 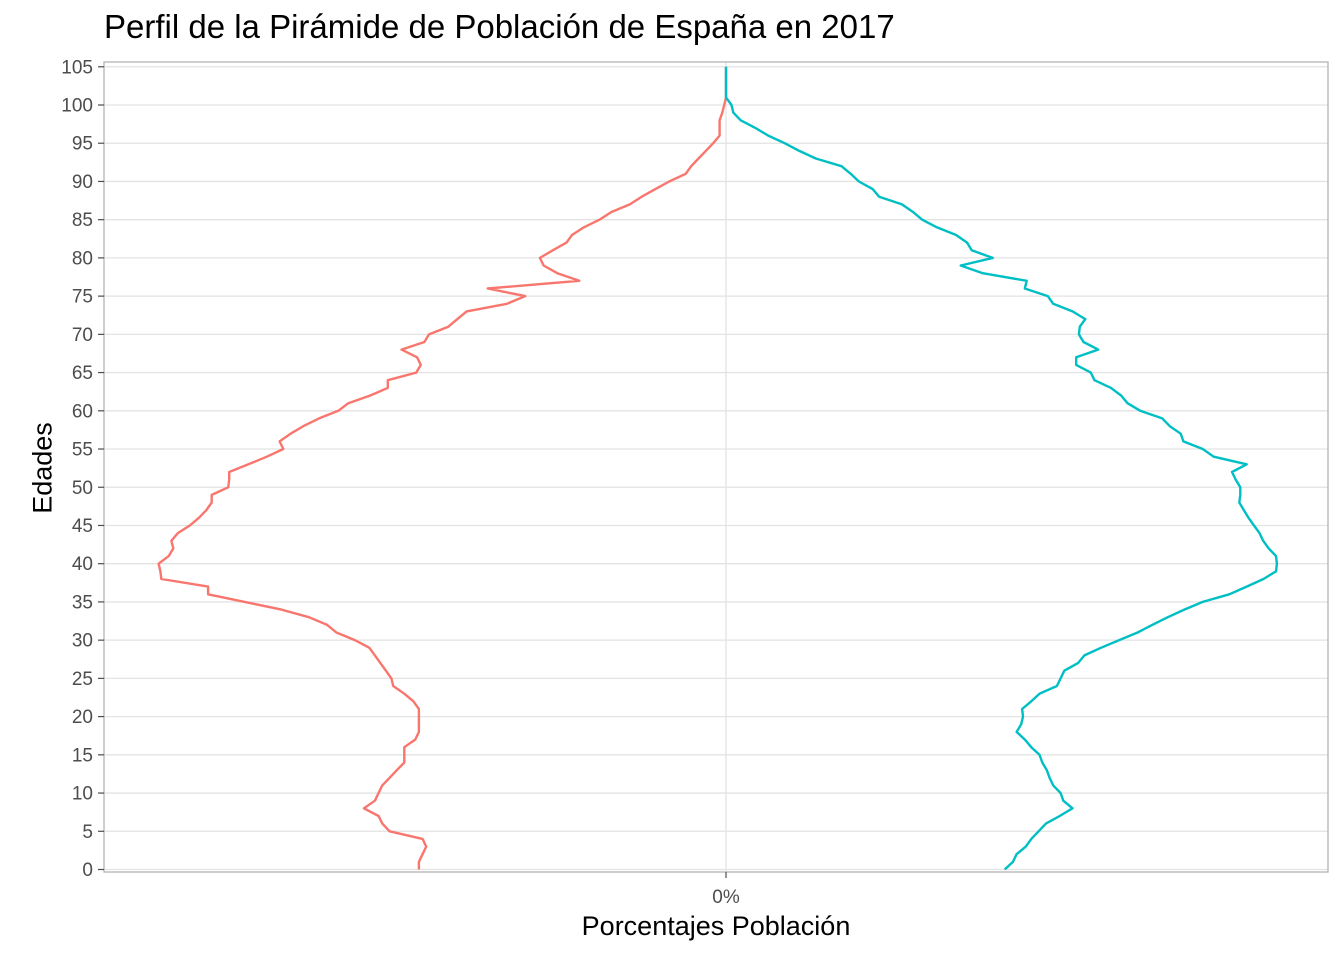 I want to click on y-tick-label: 5, so click(x=87, y=832).